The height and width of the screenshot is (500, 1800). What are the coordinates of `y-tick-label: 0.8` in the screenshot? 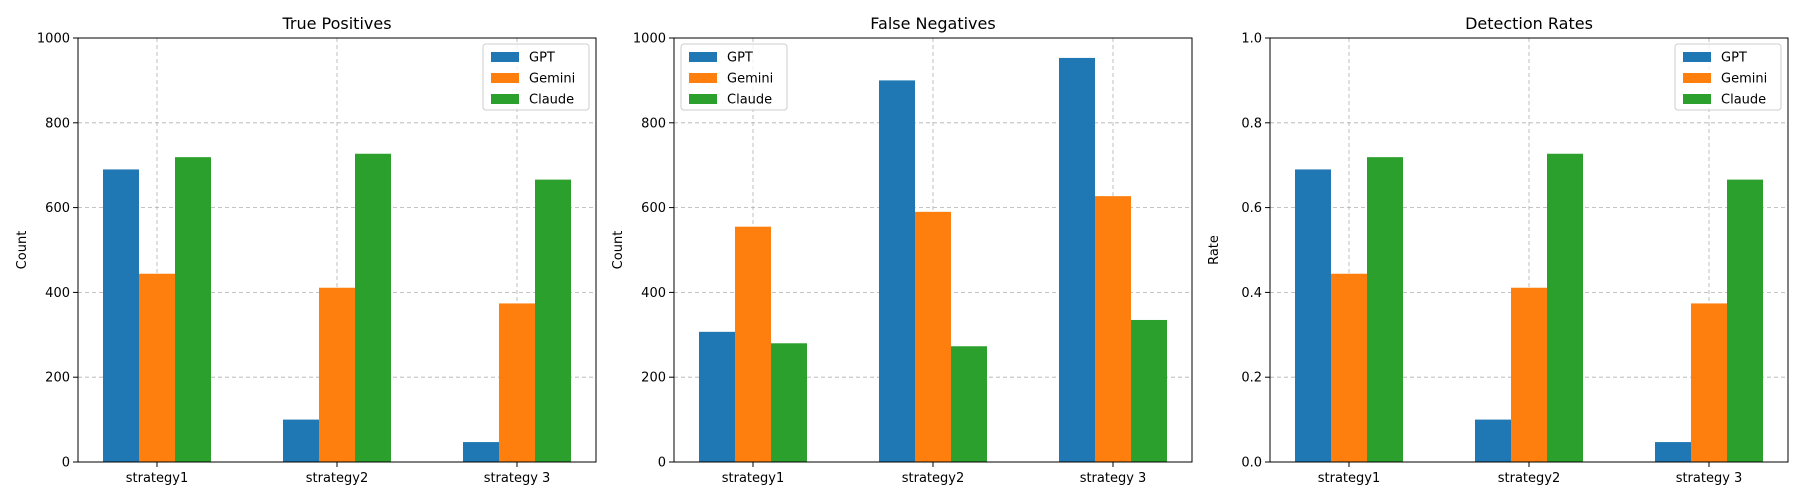 It's located at (1251, 123).